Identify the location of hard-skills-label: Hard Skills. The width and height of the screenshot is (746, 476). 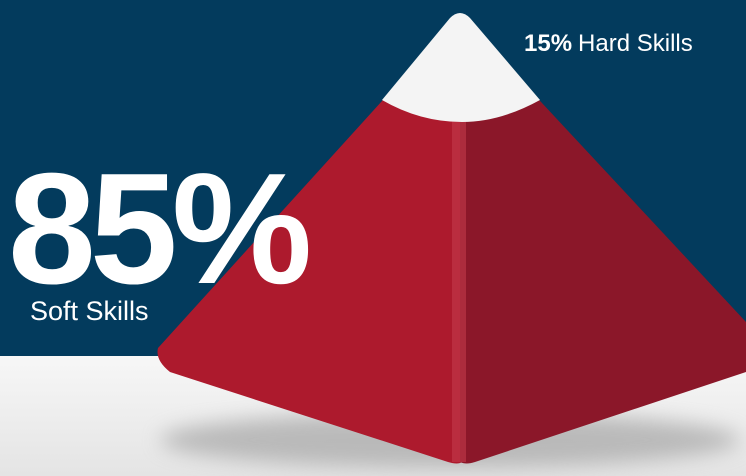
(635, 43).